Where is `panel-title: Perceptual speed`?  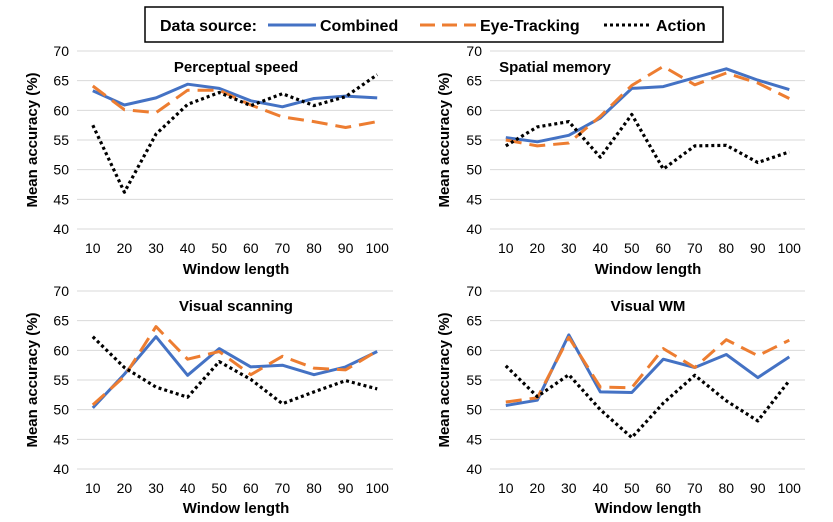 panel-title: Perceptual speed is located at coordinates (236, 67).